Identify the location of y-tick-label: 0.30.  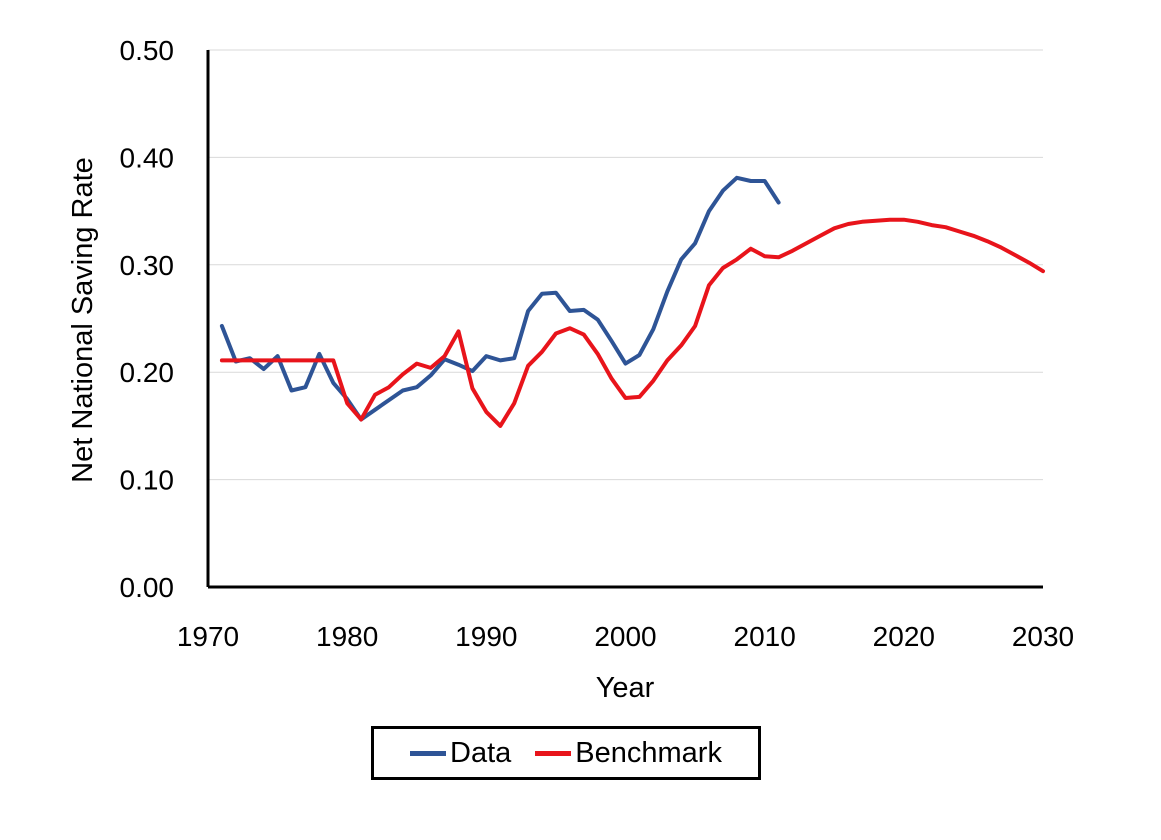
(147, 265).